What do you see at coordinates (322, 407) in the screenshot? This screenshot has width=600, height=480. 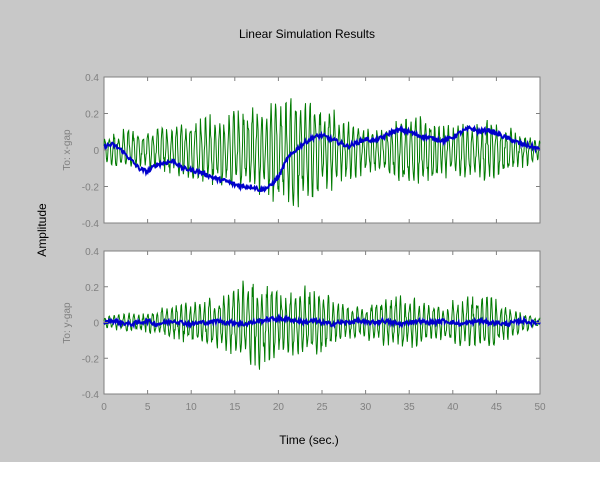 I see `x-tick-label: 25` at bounding box center [322, 407].